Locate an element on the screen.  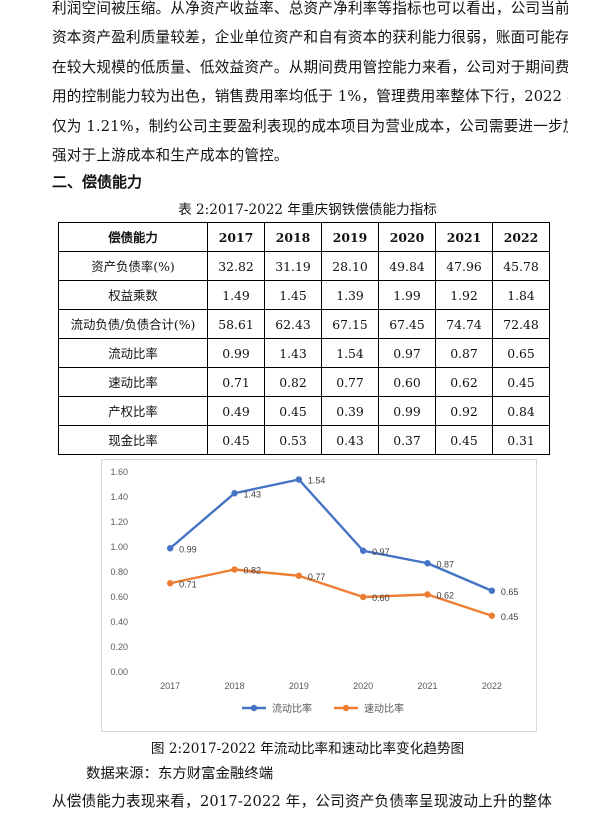
table-cell: 28.10 is located at coordinates (350, 266).